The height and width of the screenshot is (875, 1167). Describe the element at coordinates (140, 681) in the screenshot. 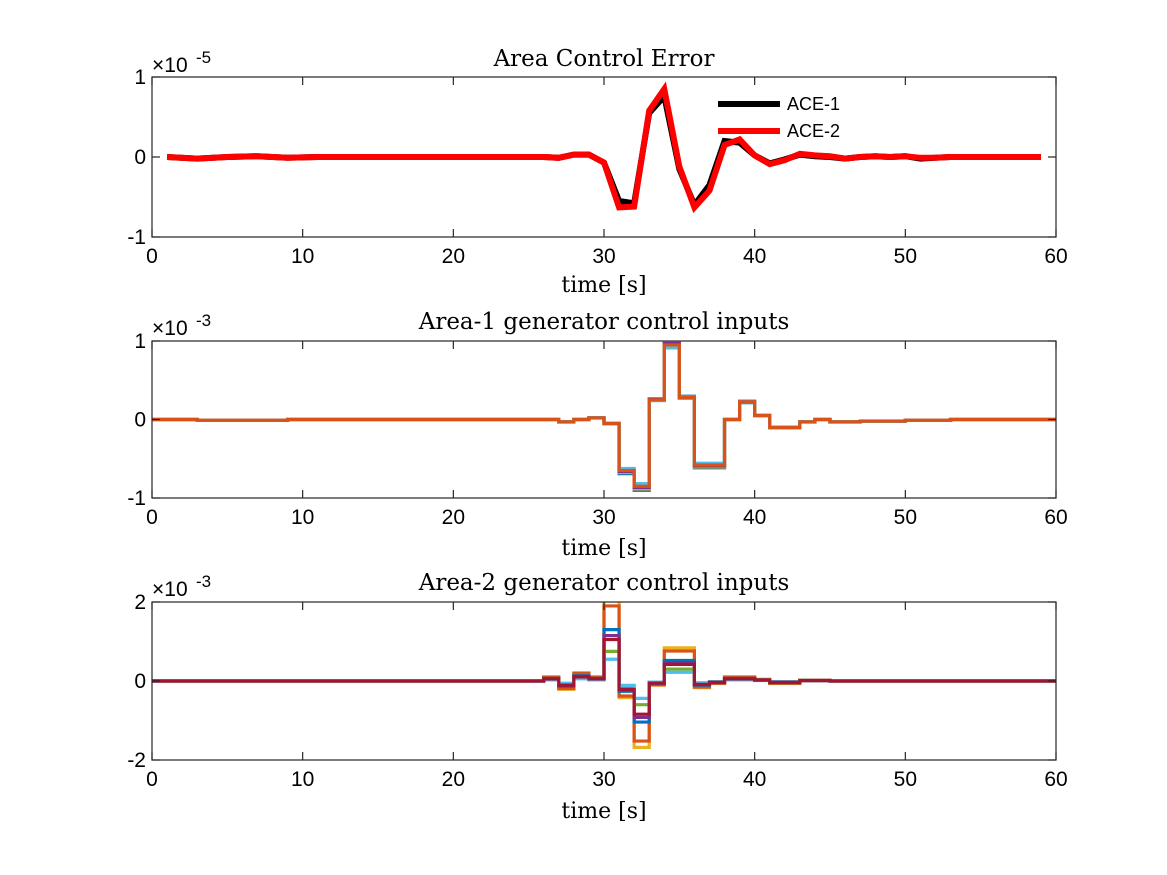

I see `area2-ytick-label: 0` at that location.